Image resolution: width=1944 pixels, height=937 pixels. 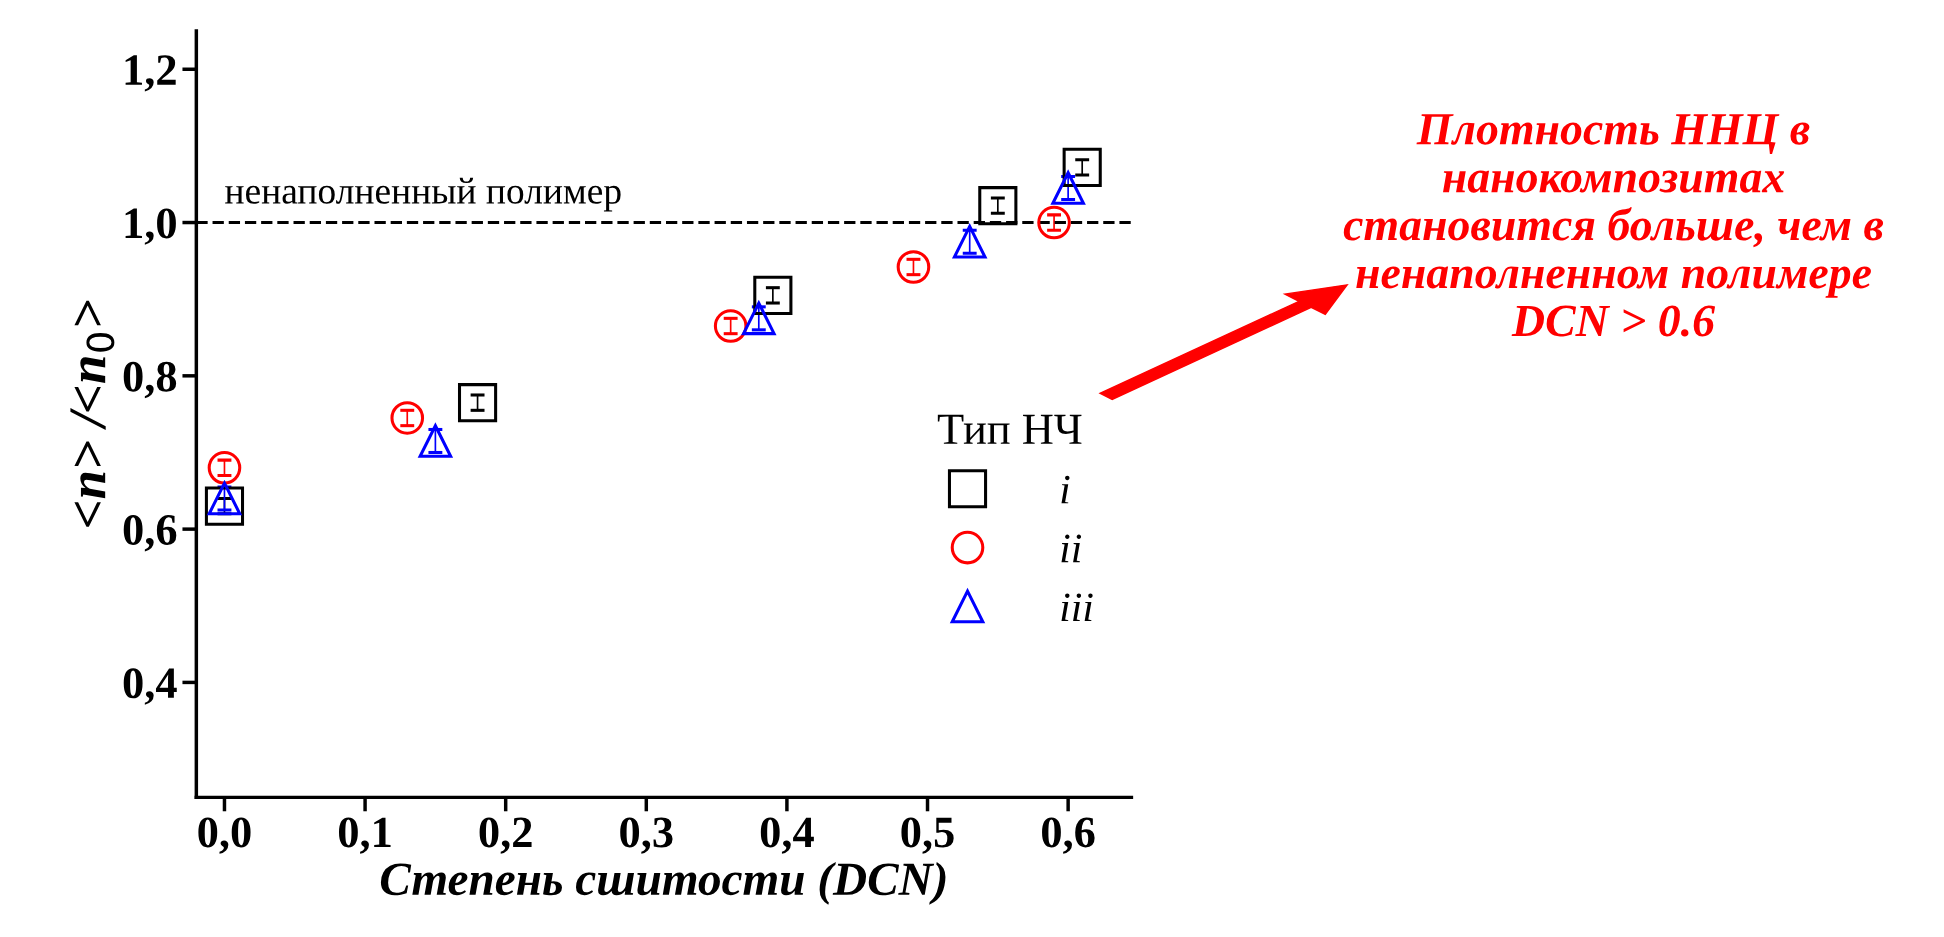 I want to click on x-tick-label: 0,2, so click(x=505, y=835).